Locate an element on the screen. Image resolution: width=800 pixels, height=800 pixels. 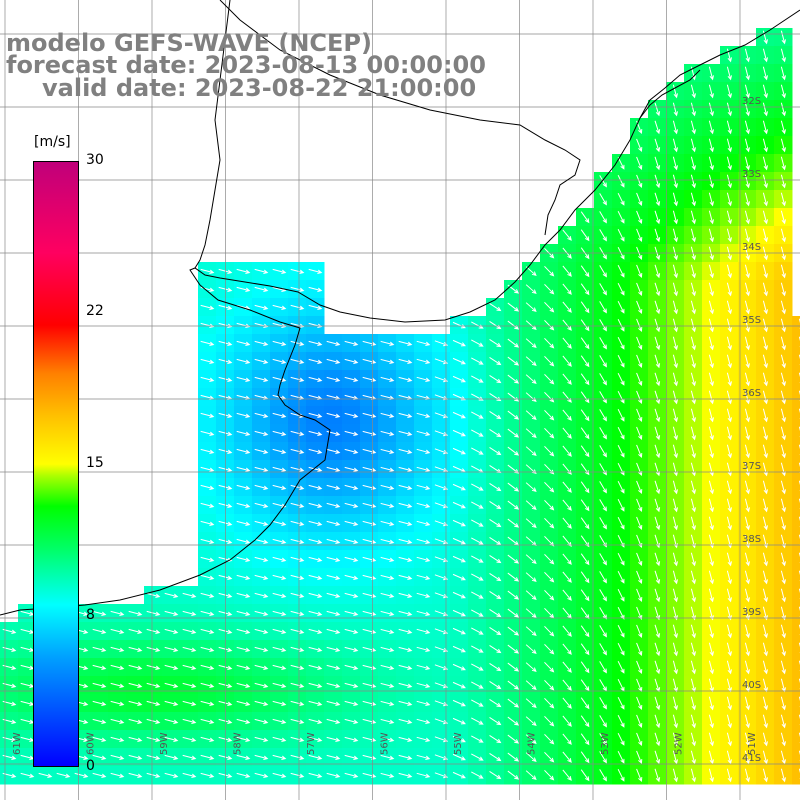
lon-label: 53W is located at coordinates (605, 743).